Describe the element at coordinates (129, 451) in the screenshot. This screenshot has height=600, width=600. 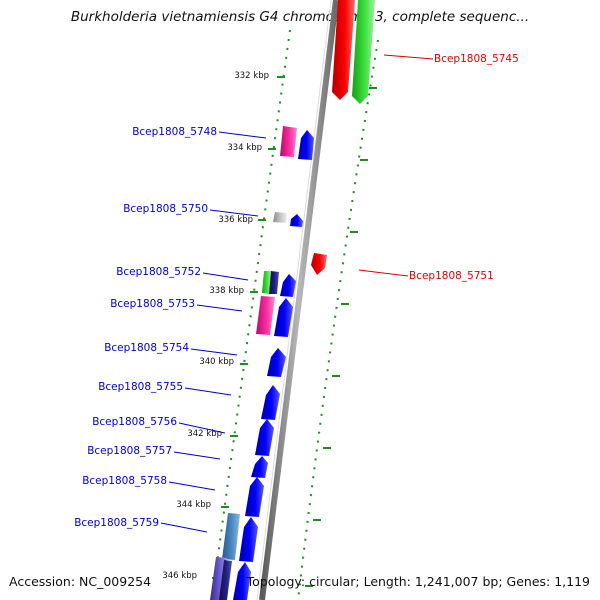
I see `gene-label-5757: Bcep1808_5757` at that location.